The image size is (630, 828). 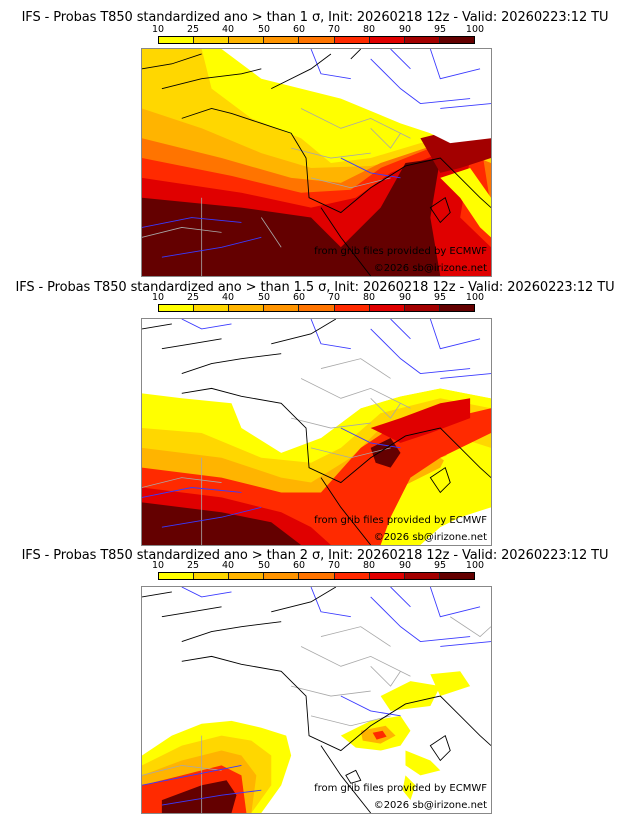 I want to click on panel-1-credit-source: from grib files provided by ECMWF, so click(x=400, y=251).